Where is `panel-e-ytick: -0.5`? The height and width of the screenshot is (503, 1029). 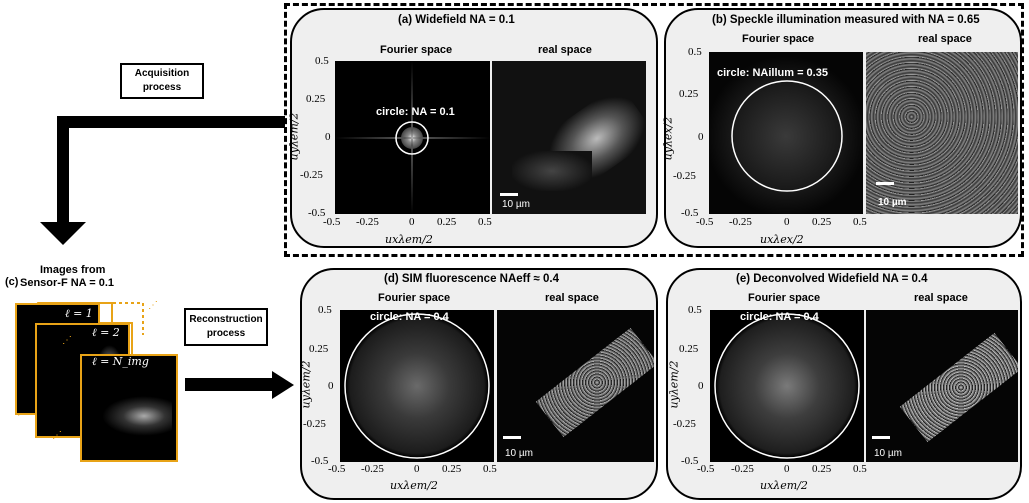
panel-e-ytick: -0.5 is located at coordinates (690, 461).